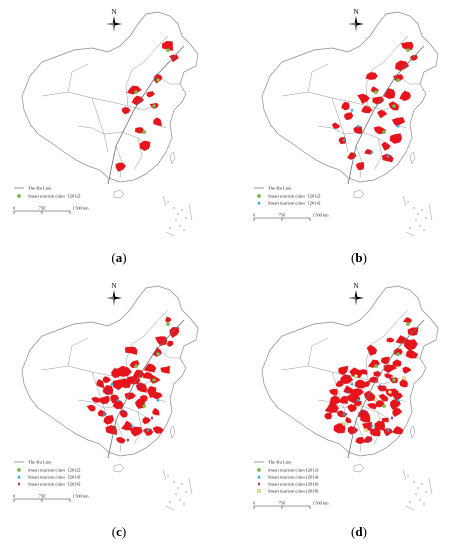 This screenshot has width=469, height=550. What do you see at coordinates (42, 496) in the screenshot?
I see `scale-label-mid: 750` at bounding box center [42, 496].